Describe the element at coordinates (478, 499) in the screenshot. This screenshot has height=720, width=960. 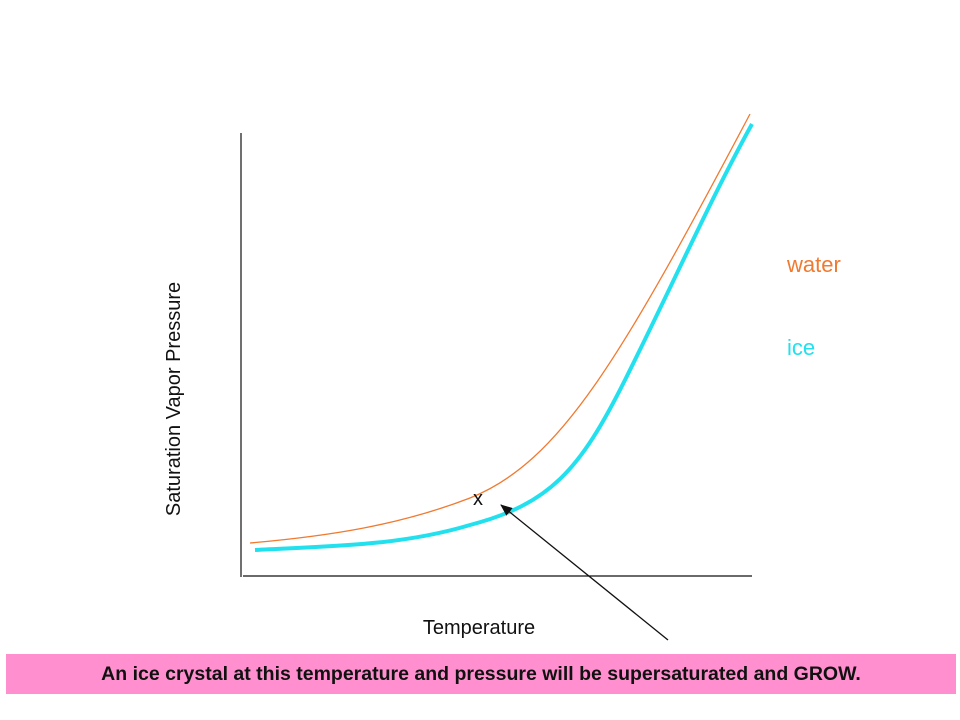
I see `marker-label: x` at that location.